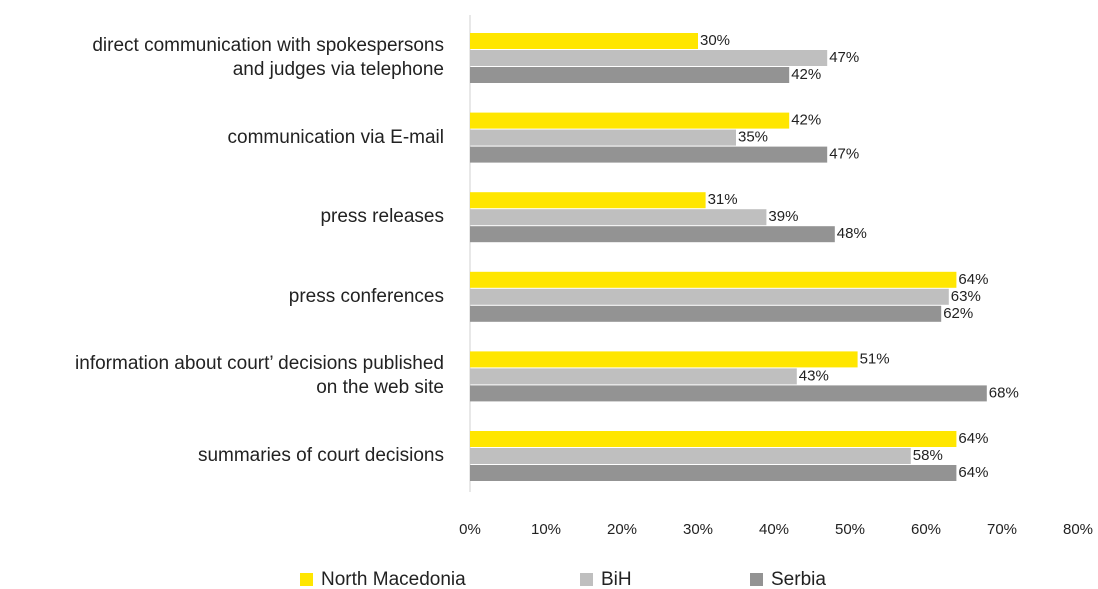 This screenshot has width=1098, height=589. I want to click on value-label: 63%, so click(966, 296).